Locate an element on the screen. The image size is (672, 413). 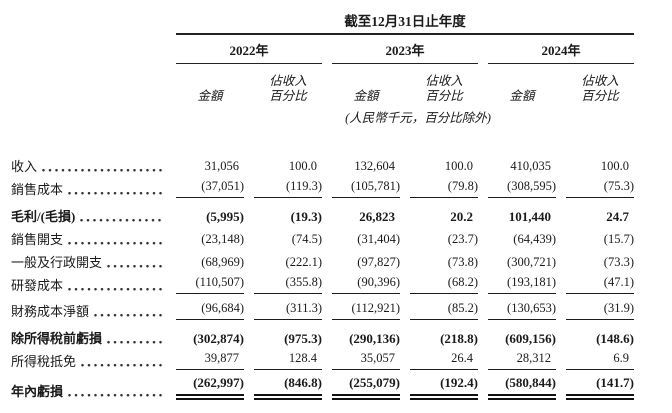
amount-cell-2023: (112,921) is located at coordinates (366, 310).